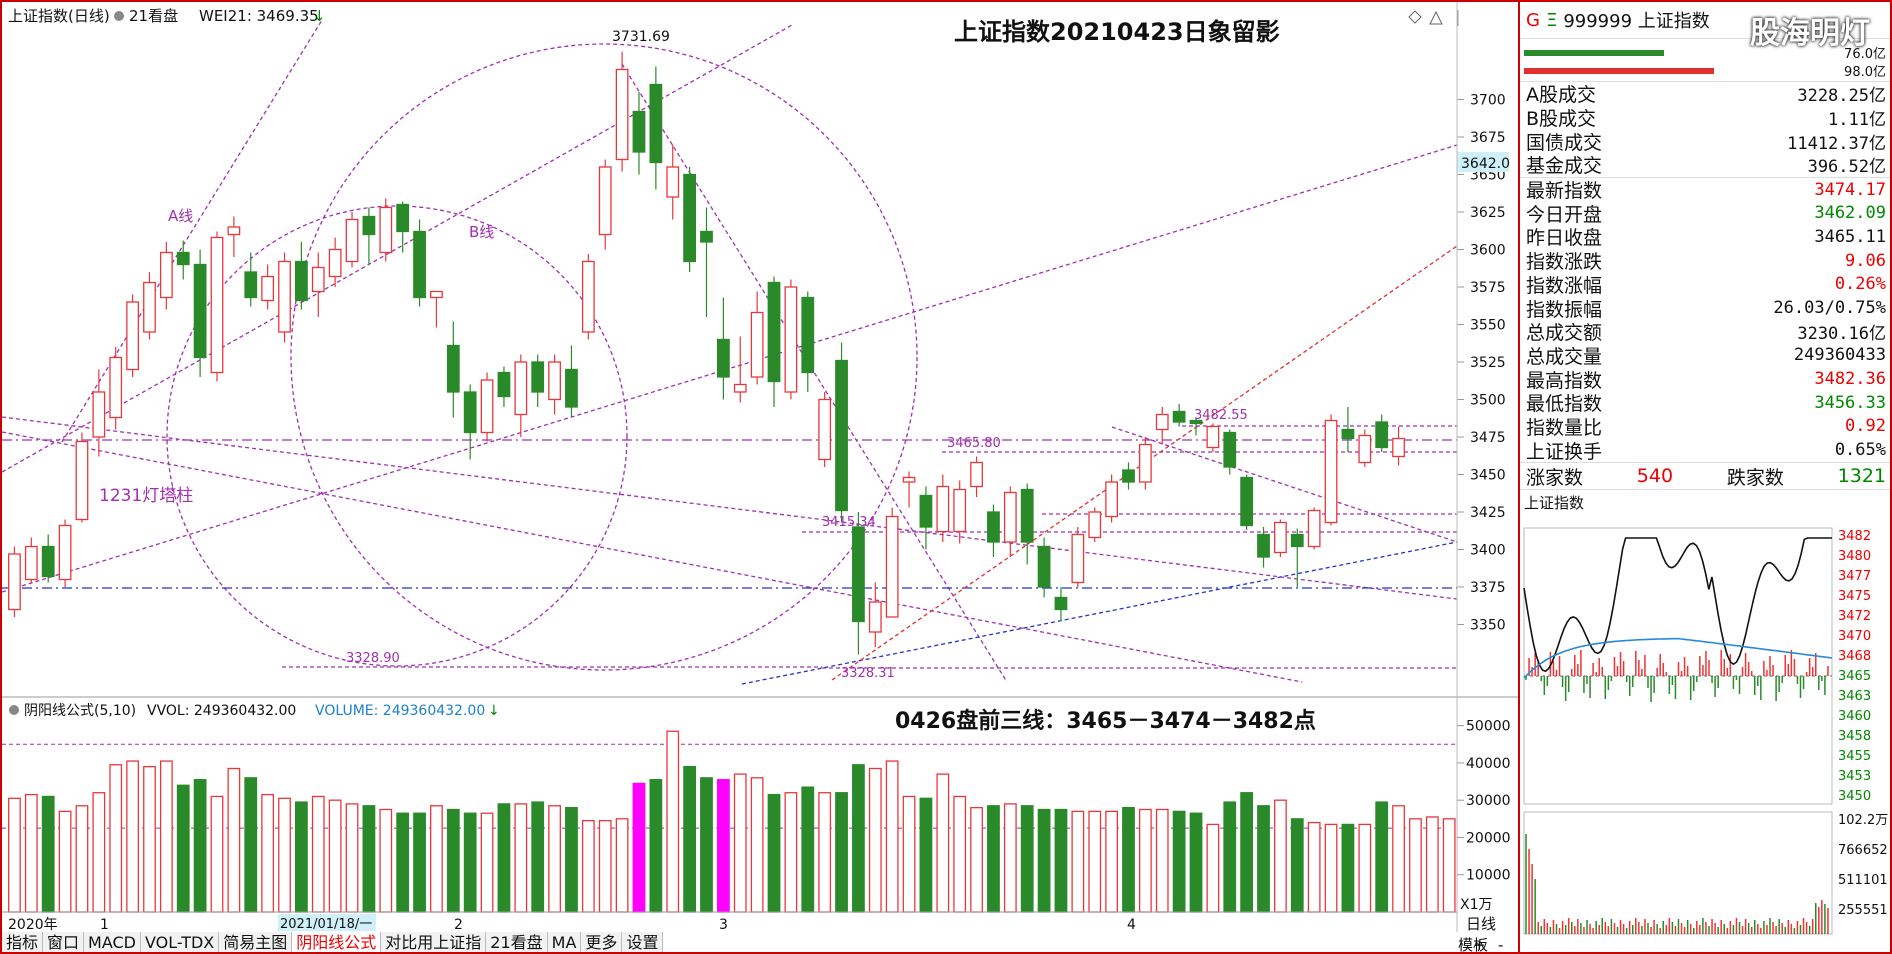  Describe the element at coordinates (732, 821) in the screenshot. I see `volume-bars` at that location.